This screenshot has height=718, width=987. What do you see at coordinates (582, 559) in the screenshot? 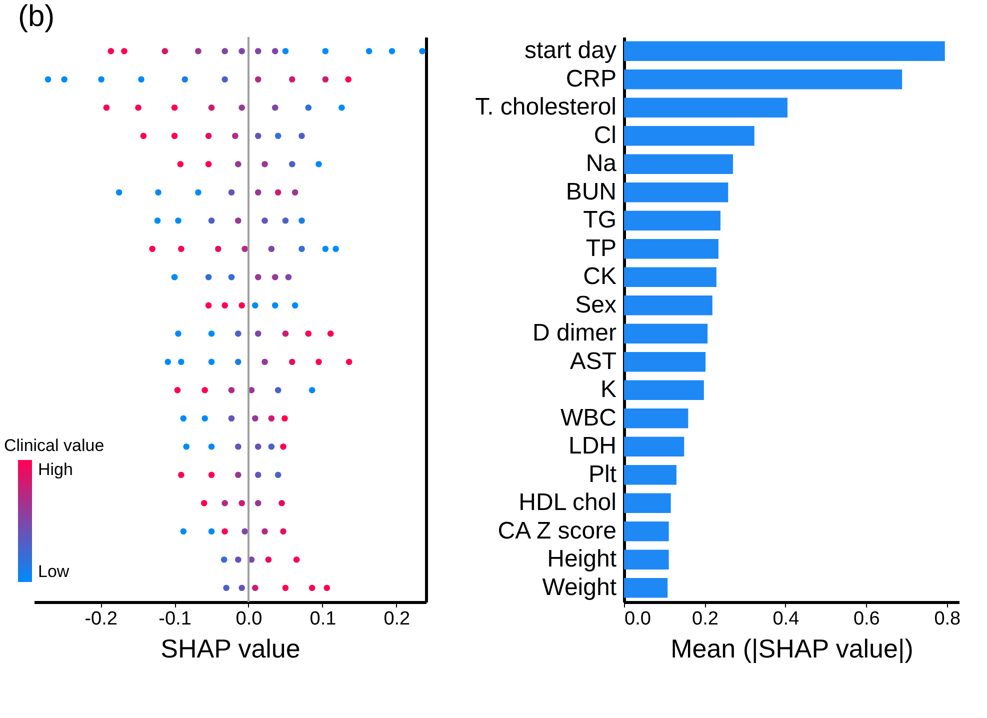
I see `y-tick-label: Height` at bounding box center [582, 559].